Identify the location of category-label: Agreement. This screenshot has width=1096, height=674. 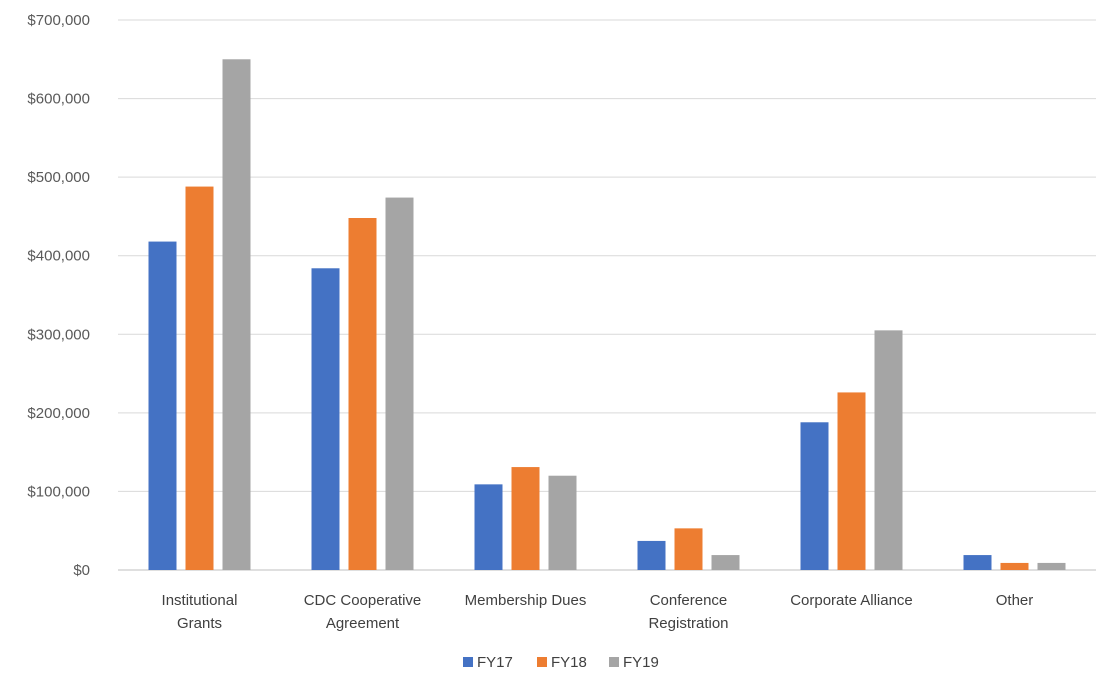
(363, 623).